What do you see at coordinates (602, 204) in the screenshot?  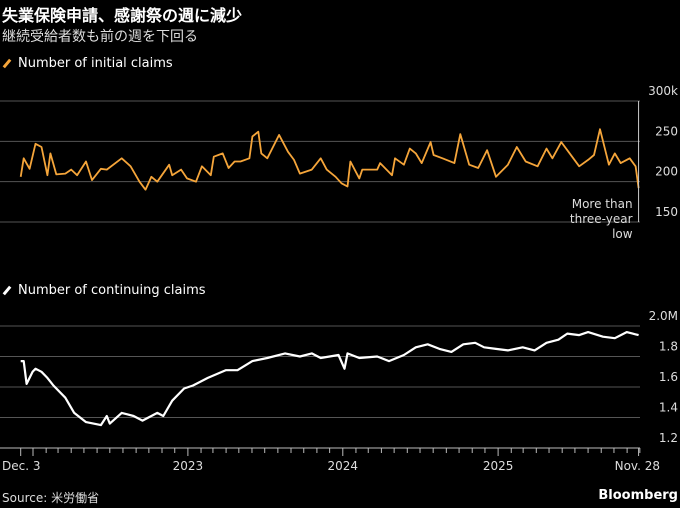 I see `annotation-text: More than` at bounding box center [602, 204].